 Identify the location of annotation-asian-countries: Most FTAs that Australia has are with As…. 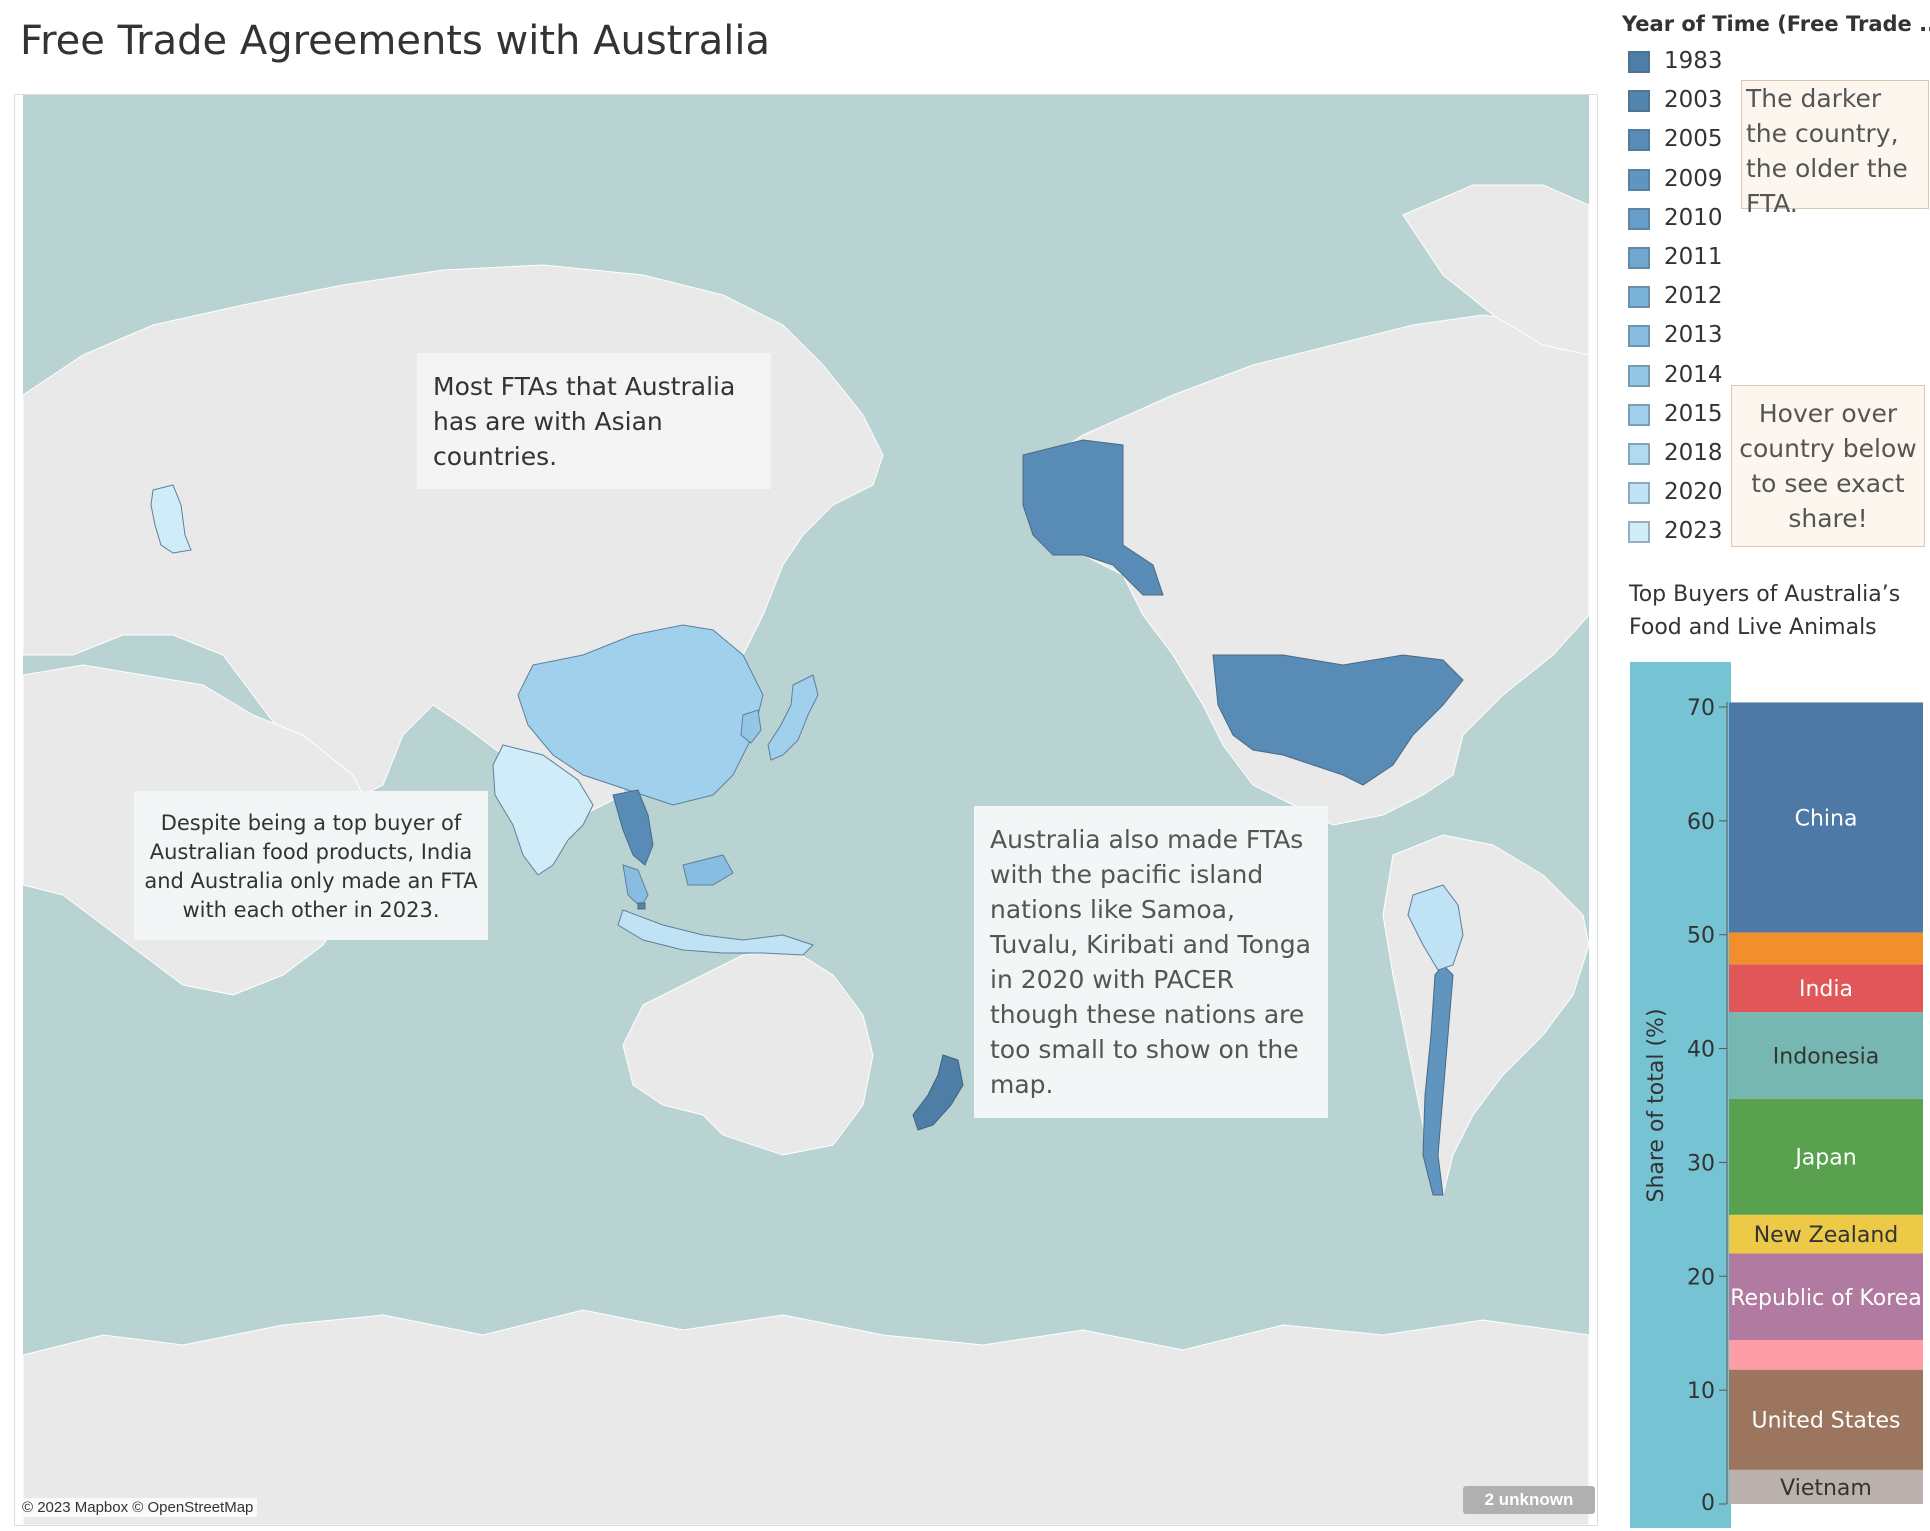
(594, 421).